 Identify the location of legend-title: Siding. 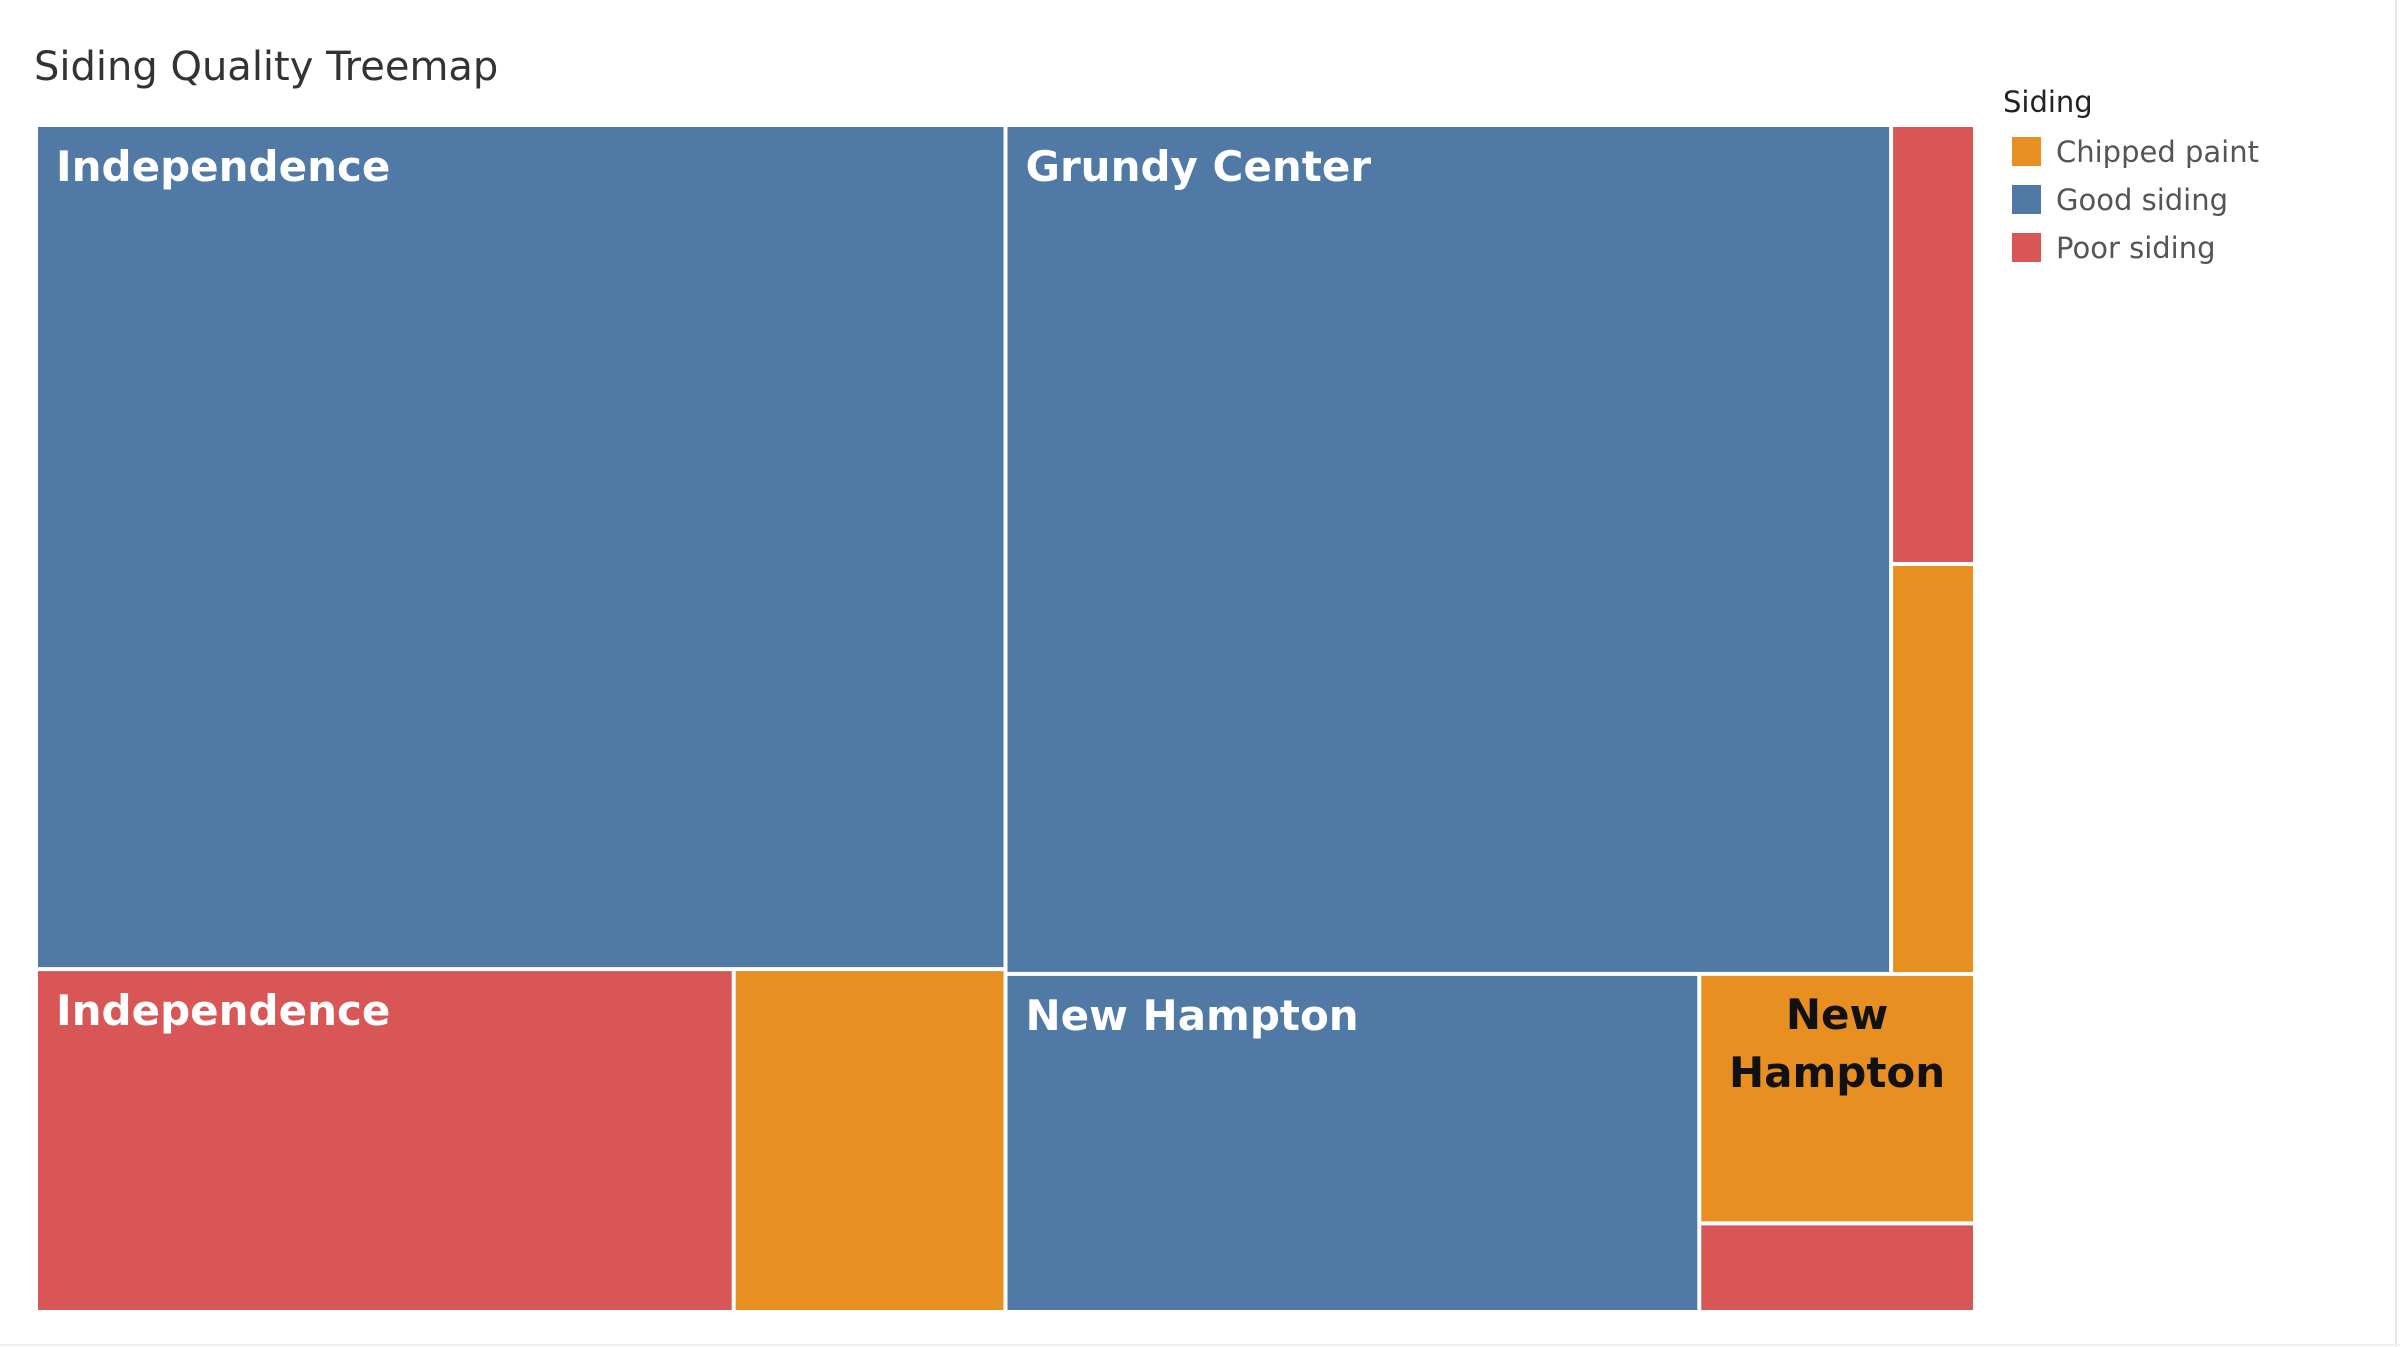
(2048, 102).